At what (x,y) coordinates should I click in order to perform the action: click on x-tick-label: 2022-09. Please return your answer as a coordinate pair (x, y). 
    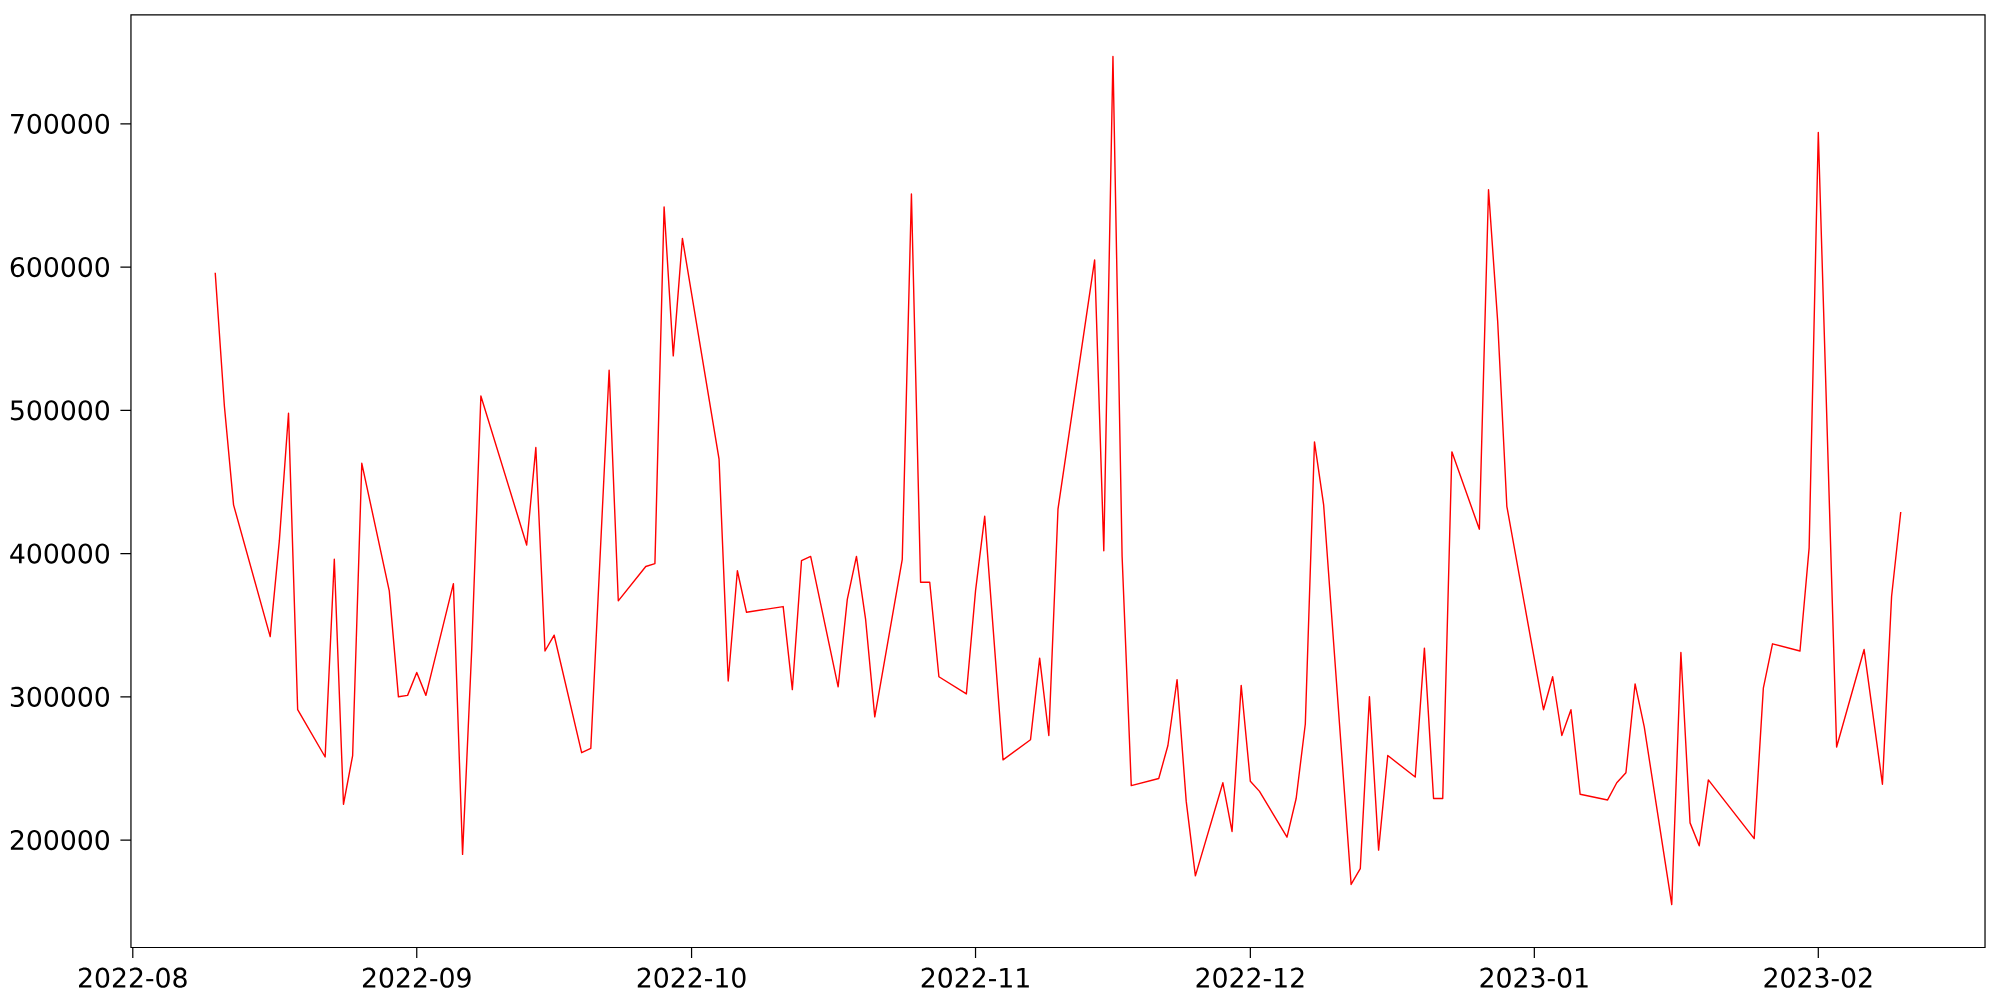
    Looking at the image, I should click on (416, 977).